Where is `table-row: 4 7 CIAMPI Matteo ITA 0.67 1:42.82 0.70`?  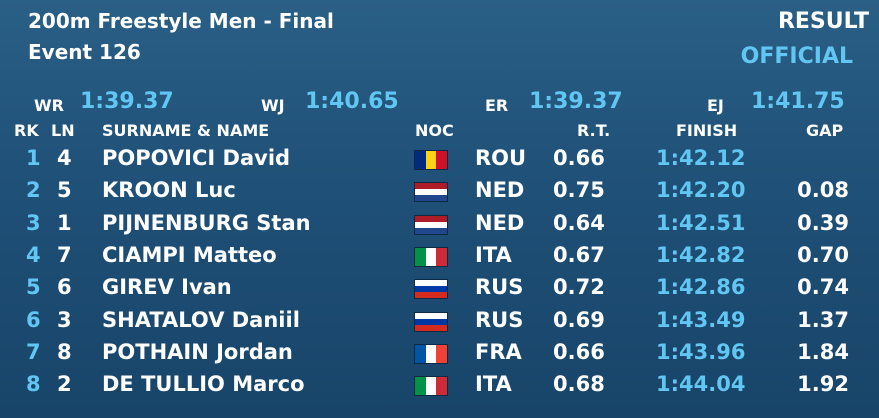 table-row: 4 7 CIAMPI Matteo ITA 0.67 1:42.82 0.70 is located at coordinates (439, 255).